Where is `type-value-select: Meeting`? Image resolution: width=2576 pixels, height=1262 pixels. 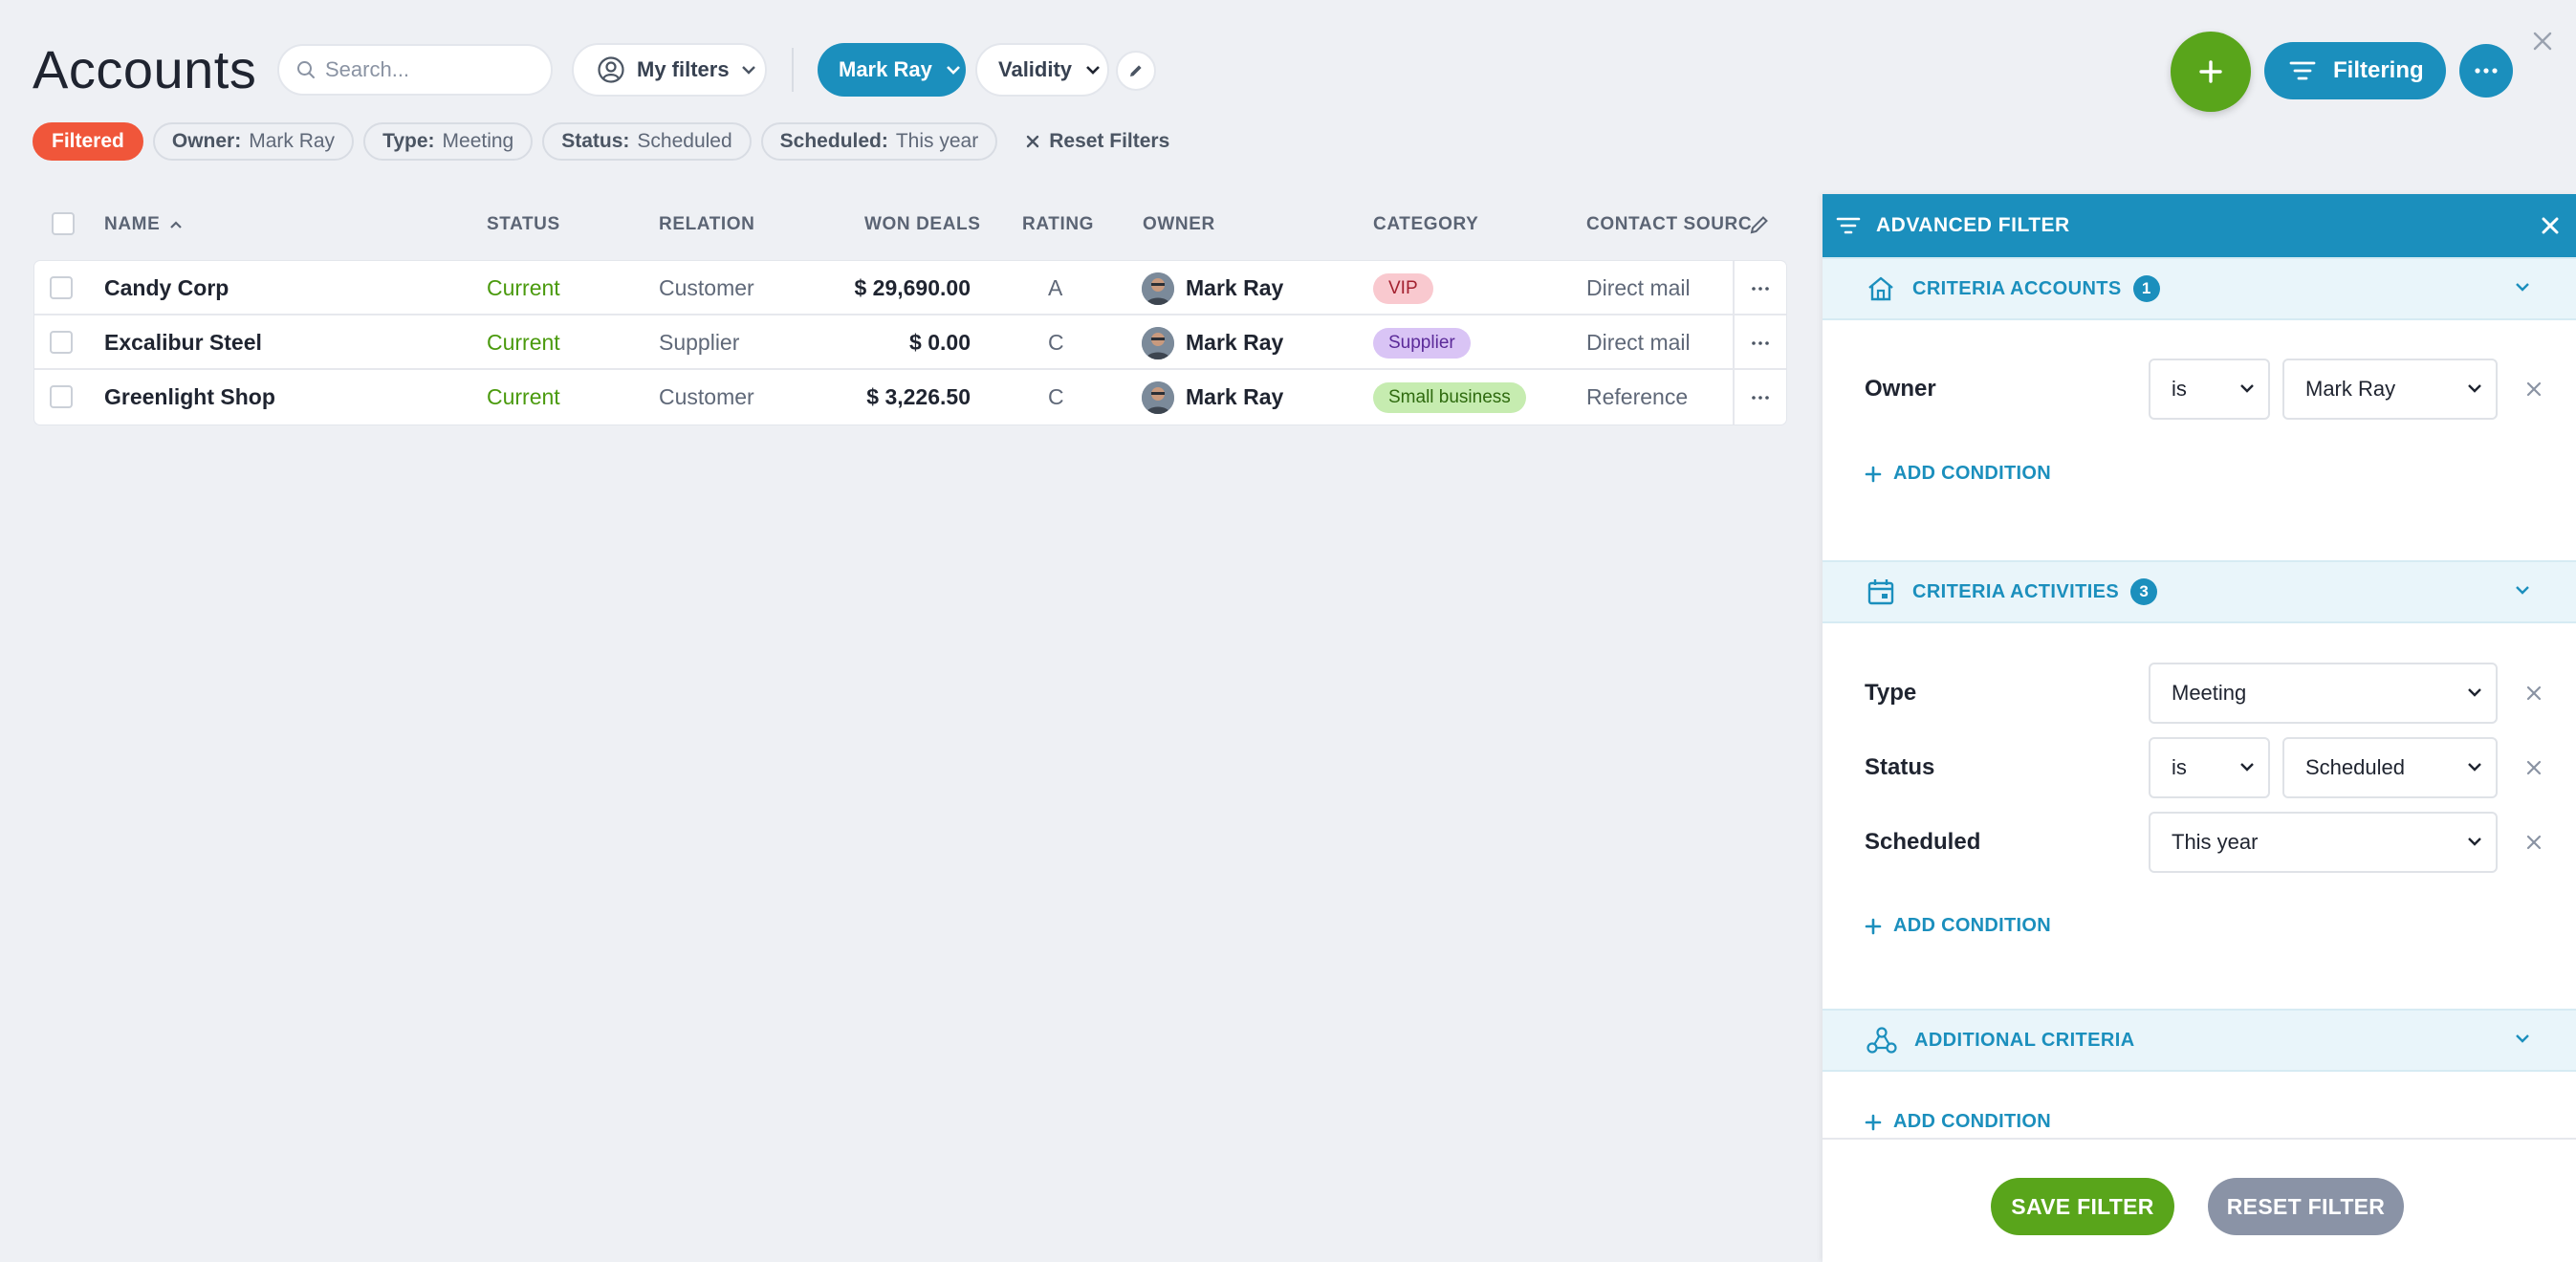
type-value-select: Meeting is located at coordinates (2323, 693).